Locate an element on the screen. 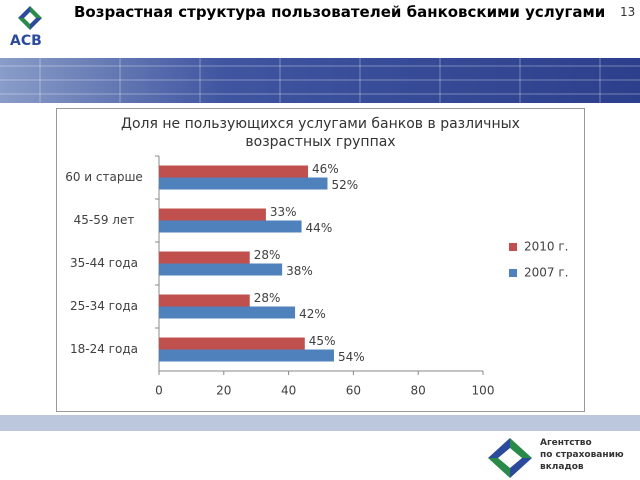 Image resolution: width=640 pixels, height=480 pixels. value-label: 44% is located at coordinates (319, 228).